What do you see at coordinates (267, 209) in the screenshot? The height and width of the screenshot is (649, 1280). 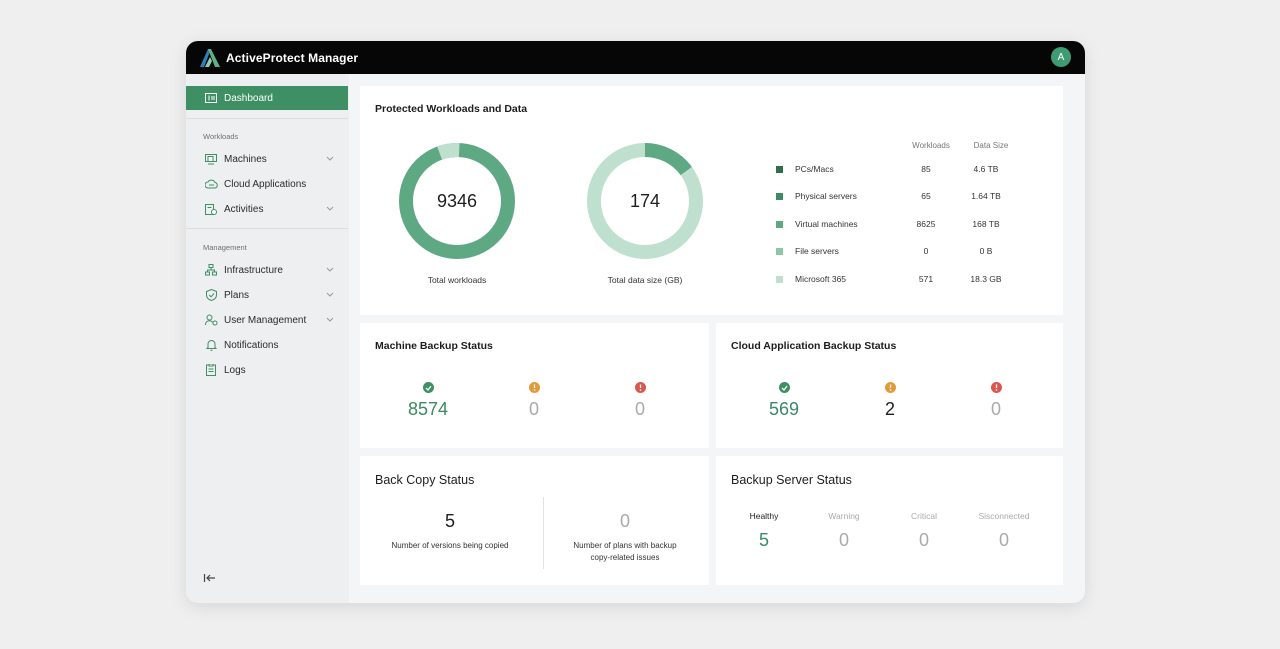 I see `sidebar-item-activities: Activities` at bounding box center [267, 209].